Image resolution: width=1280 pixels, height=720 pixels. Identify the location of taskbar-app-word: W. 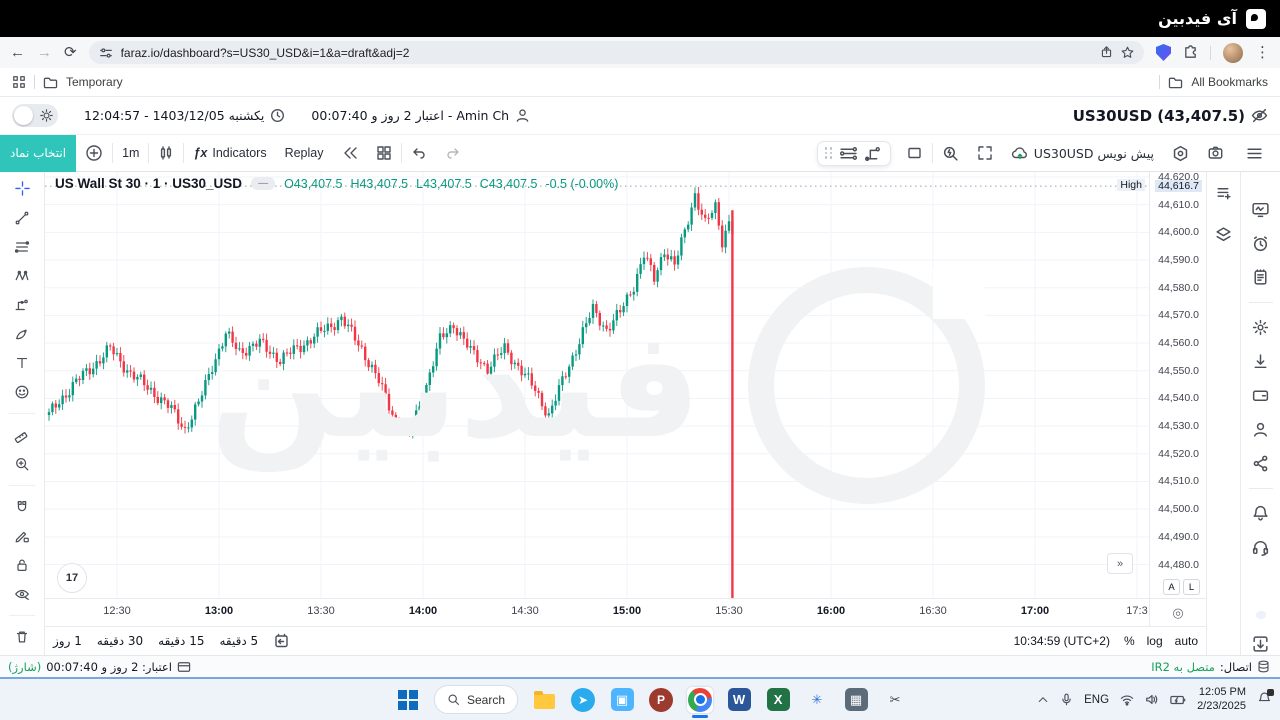
(739, 700).